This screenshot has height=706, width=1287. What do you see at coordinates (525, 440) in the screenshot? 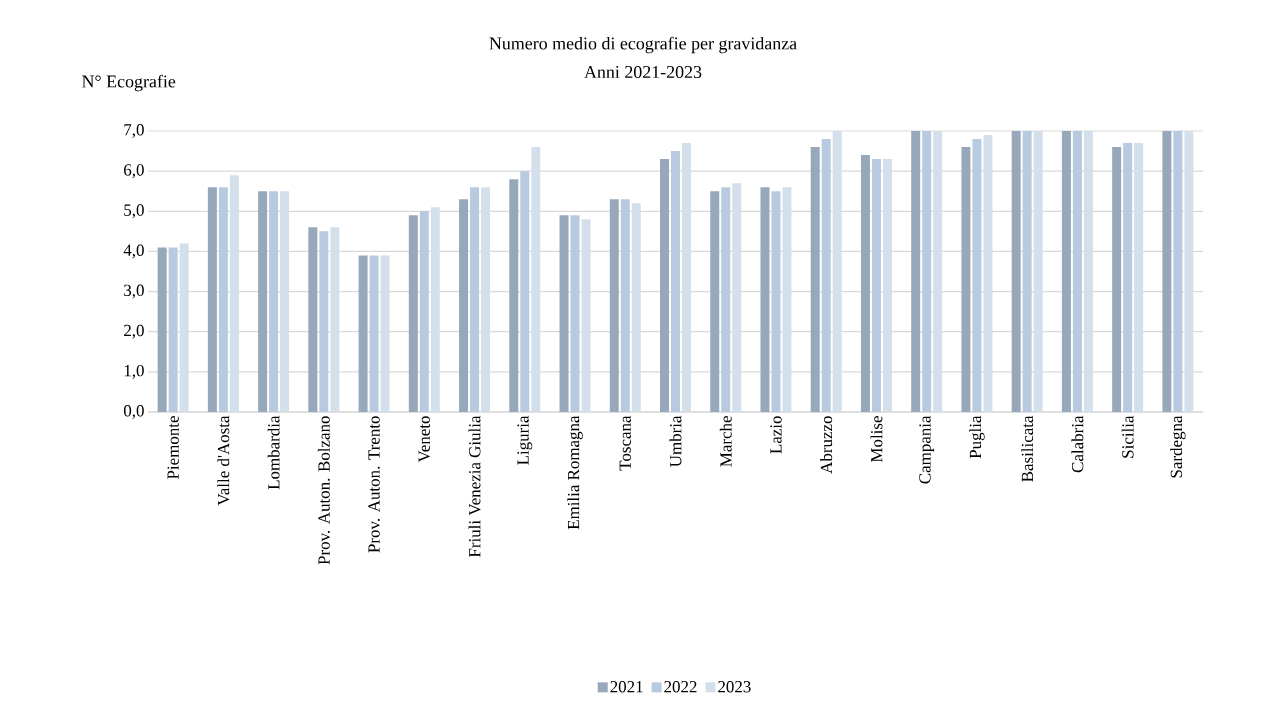
I see `x-tick-label: Liguria` at bounding box center [525, 440].